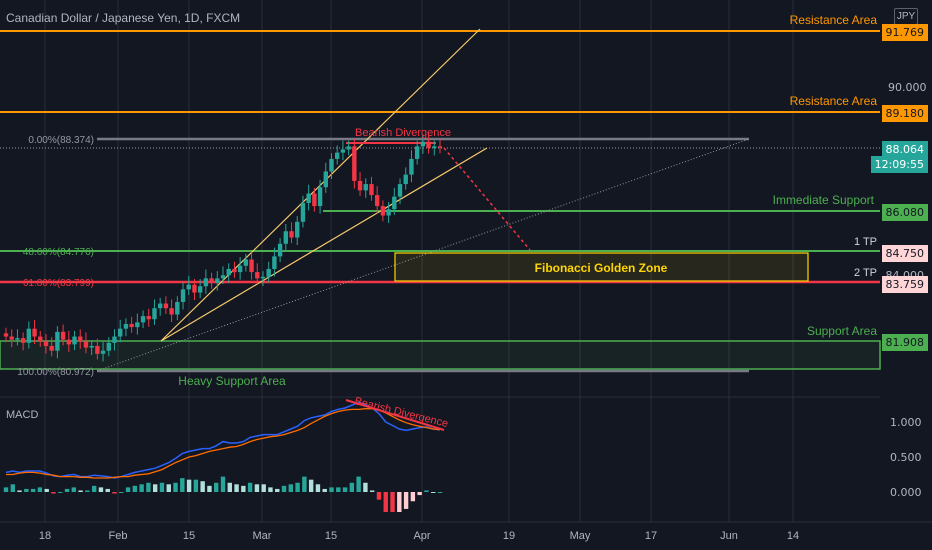  I want to click on resistance-top-label: Resistance Area, so click(834, 20).